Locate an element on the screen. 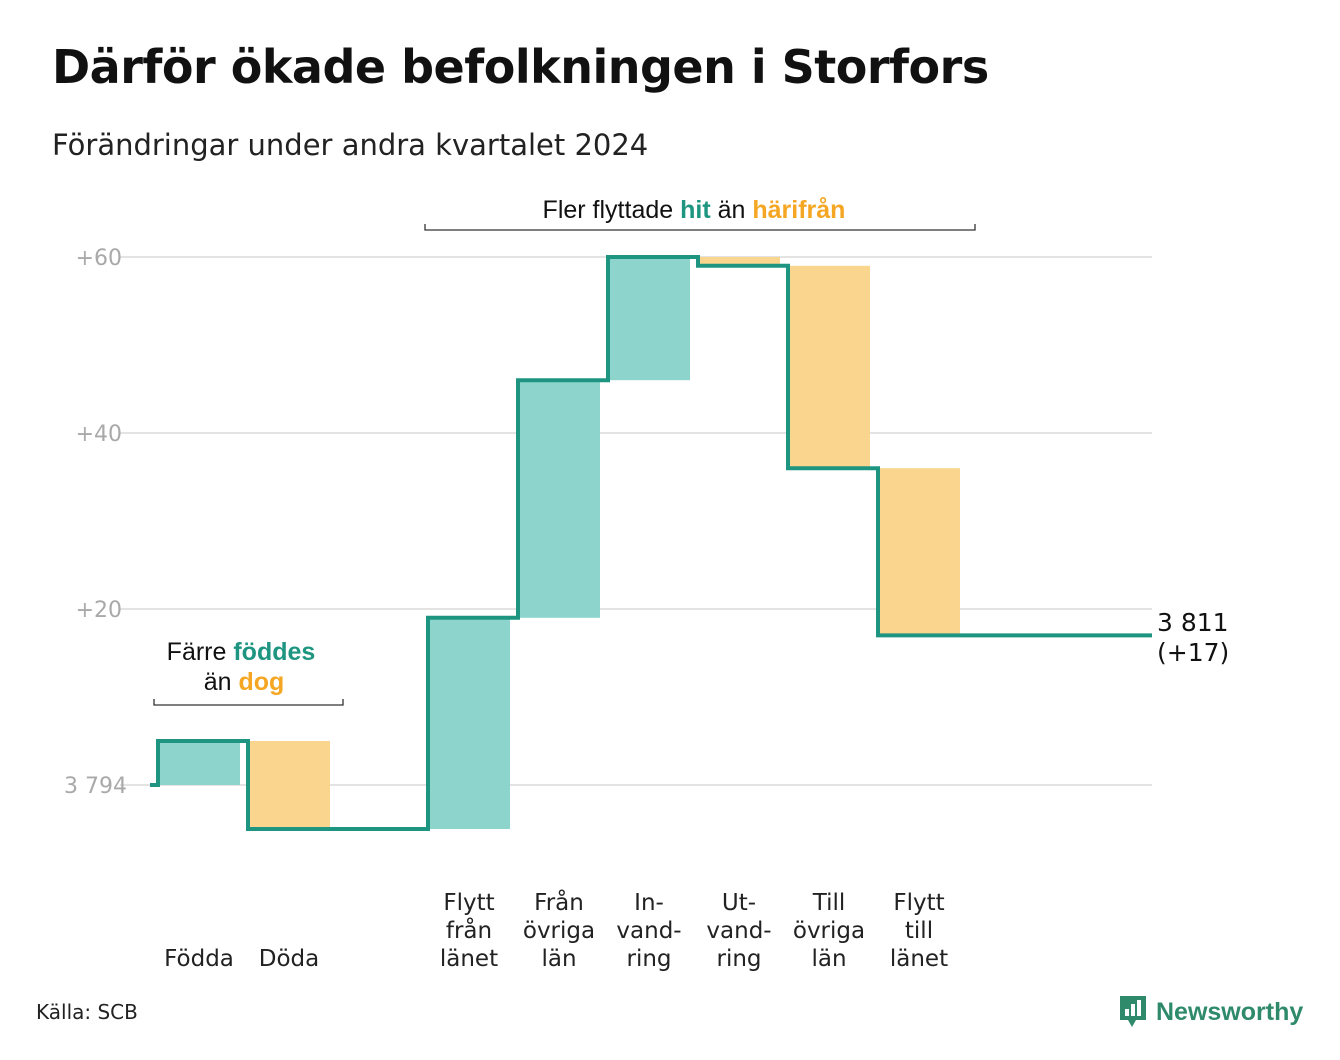 This screenshot has width=1340, height=1060. y-axis-ticks: 3 794 +20 +40 +60 is located at coordinates (95, 522).